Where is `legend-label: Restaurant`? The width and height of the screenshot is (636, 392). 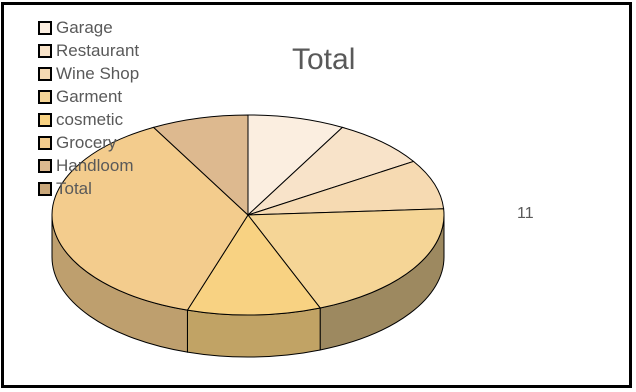
legend-label: Restaurant is located at coordinates (98, 50).